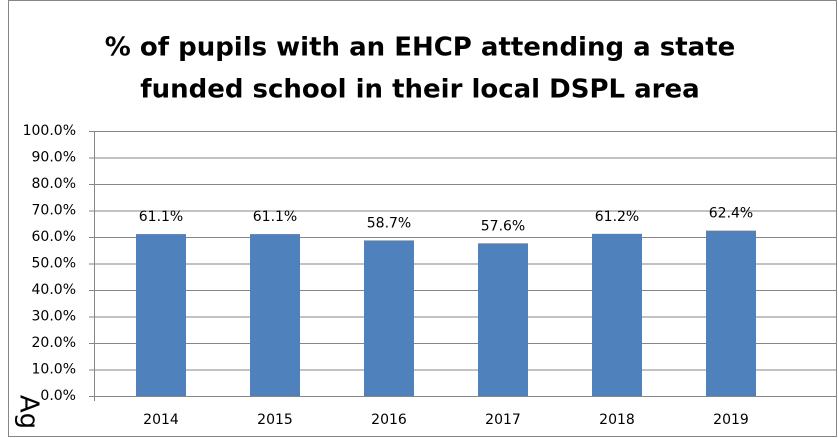 The width and height of the screenshot is (838, 438). I want to click on y-tick-label: 90.0%, so click(54, 158).